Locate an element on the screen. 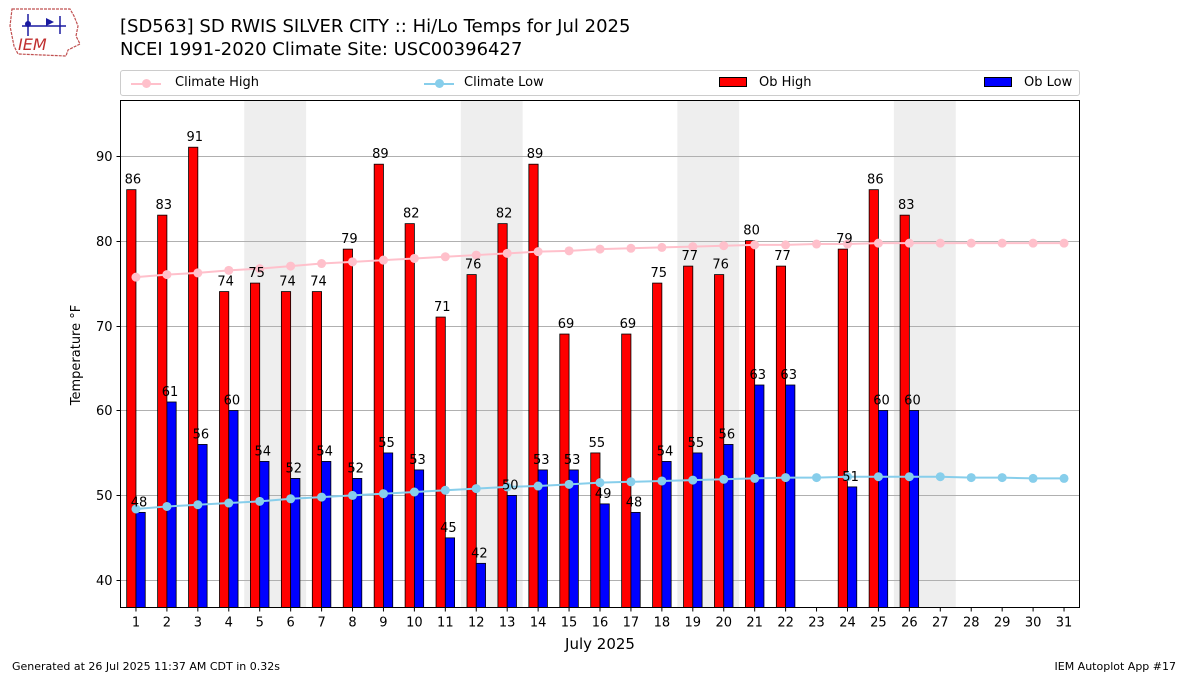 This screenshot has width=1200, height=675. ob-low-label: 45 is located at coordinates (448, 528).